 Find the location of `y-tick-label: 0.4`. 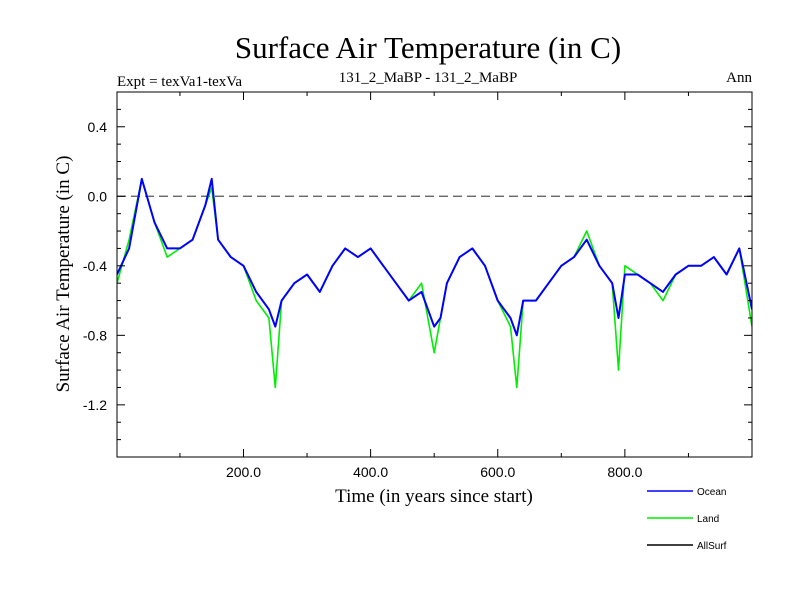

y-tick-label: 0.4 is located at coordinates (98, 127).